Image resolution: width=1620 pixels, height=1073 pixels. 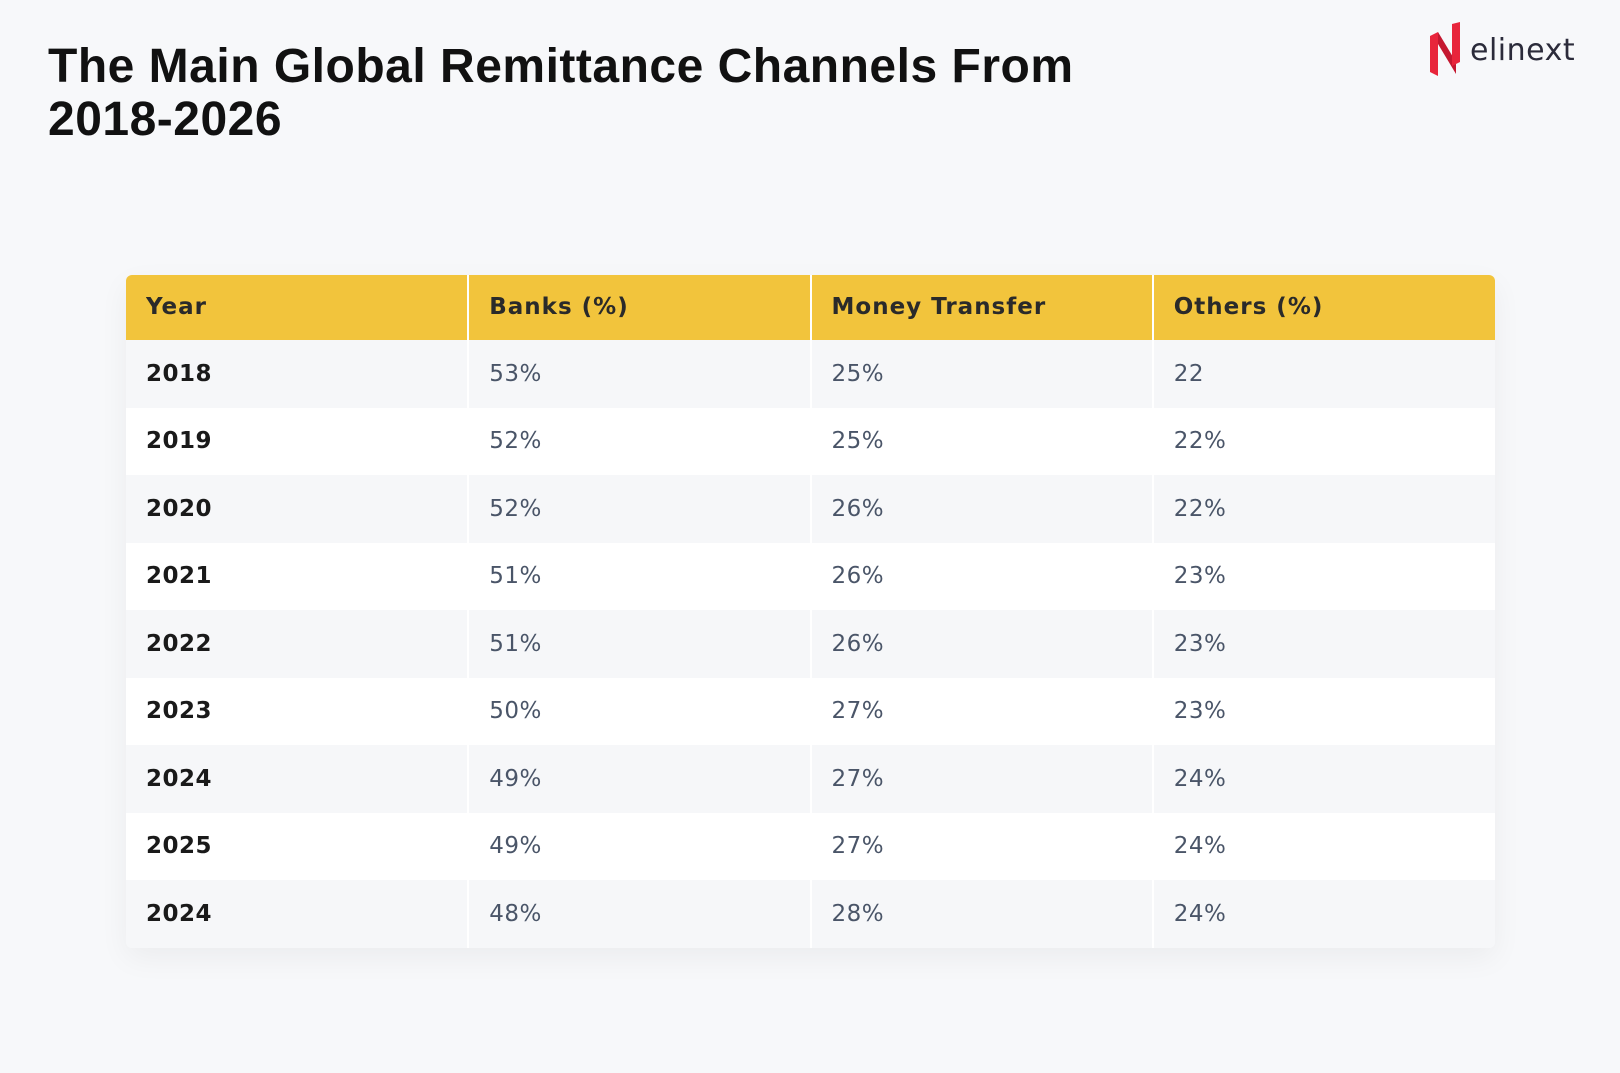 What do you see at coordinates (297, 441) in the screenshot?
I see `year-cell: 2019` at bounding box center [297, 441].